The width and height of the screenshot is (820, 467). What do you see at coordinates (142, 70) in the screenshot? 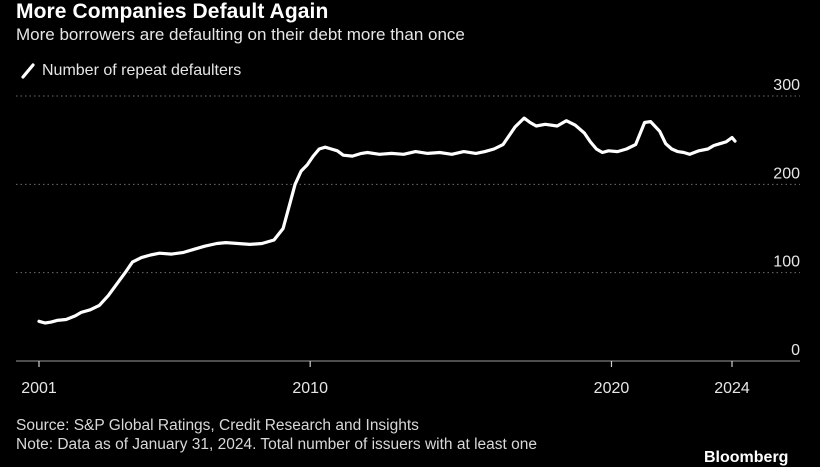
I see `legend-label: Number of repeat defaulters` at bounding box center [142, 70].